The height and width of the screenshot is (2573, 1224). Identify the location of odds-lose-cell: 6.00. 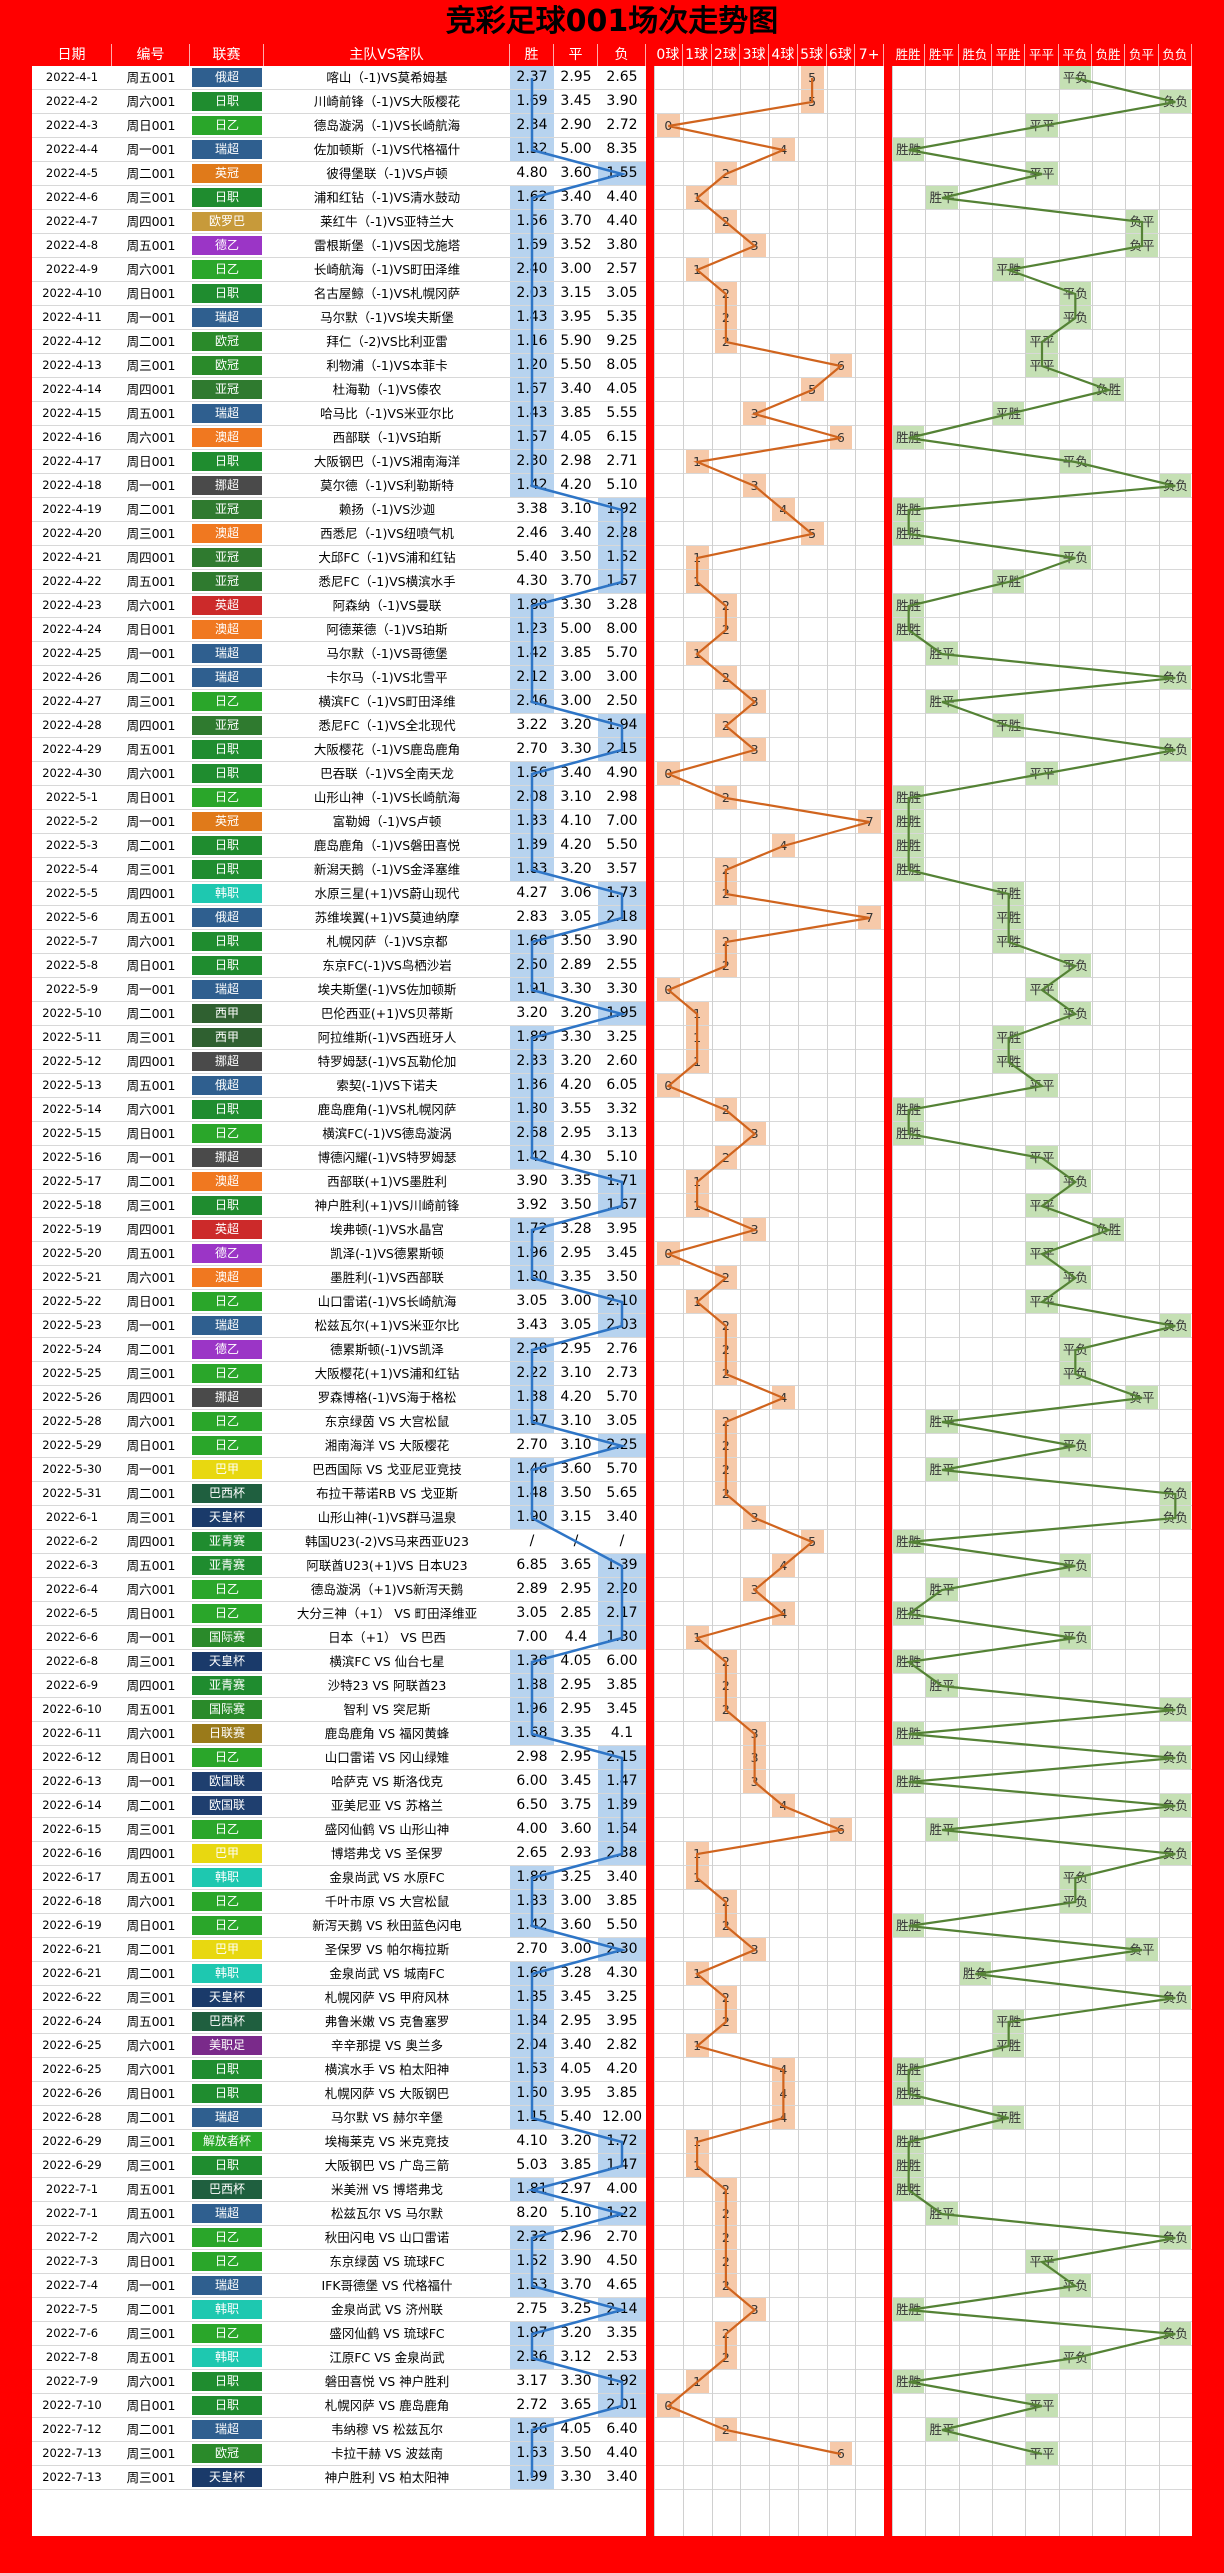
(622, 1661).